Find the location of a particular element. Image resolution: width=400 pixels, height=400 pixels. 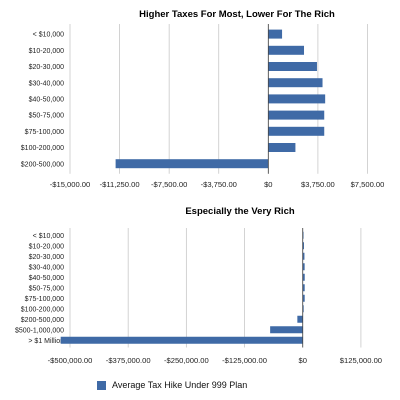

x-tick-label: $125,000.00 is located at coordinates (361, 360).